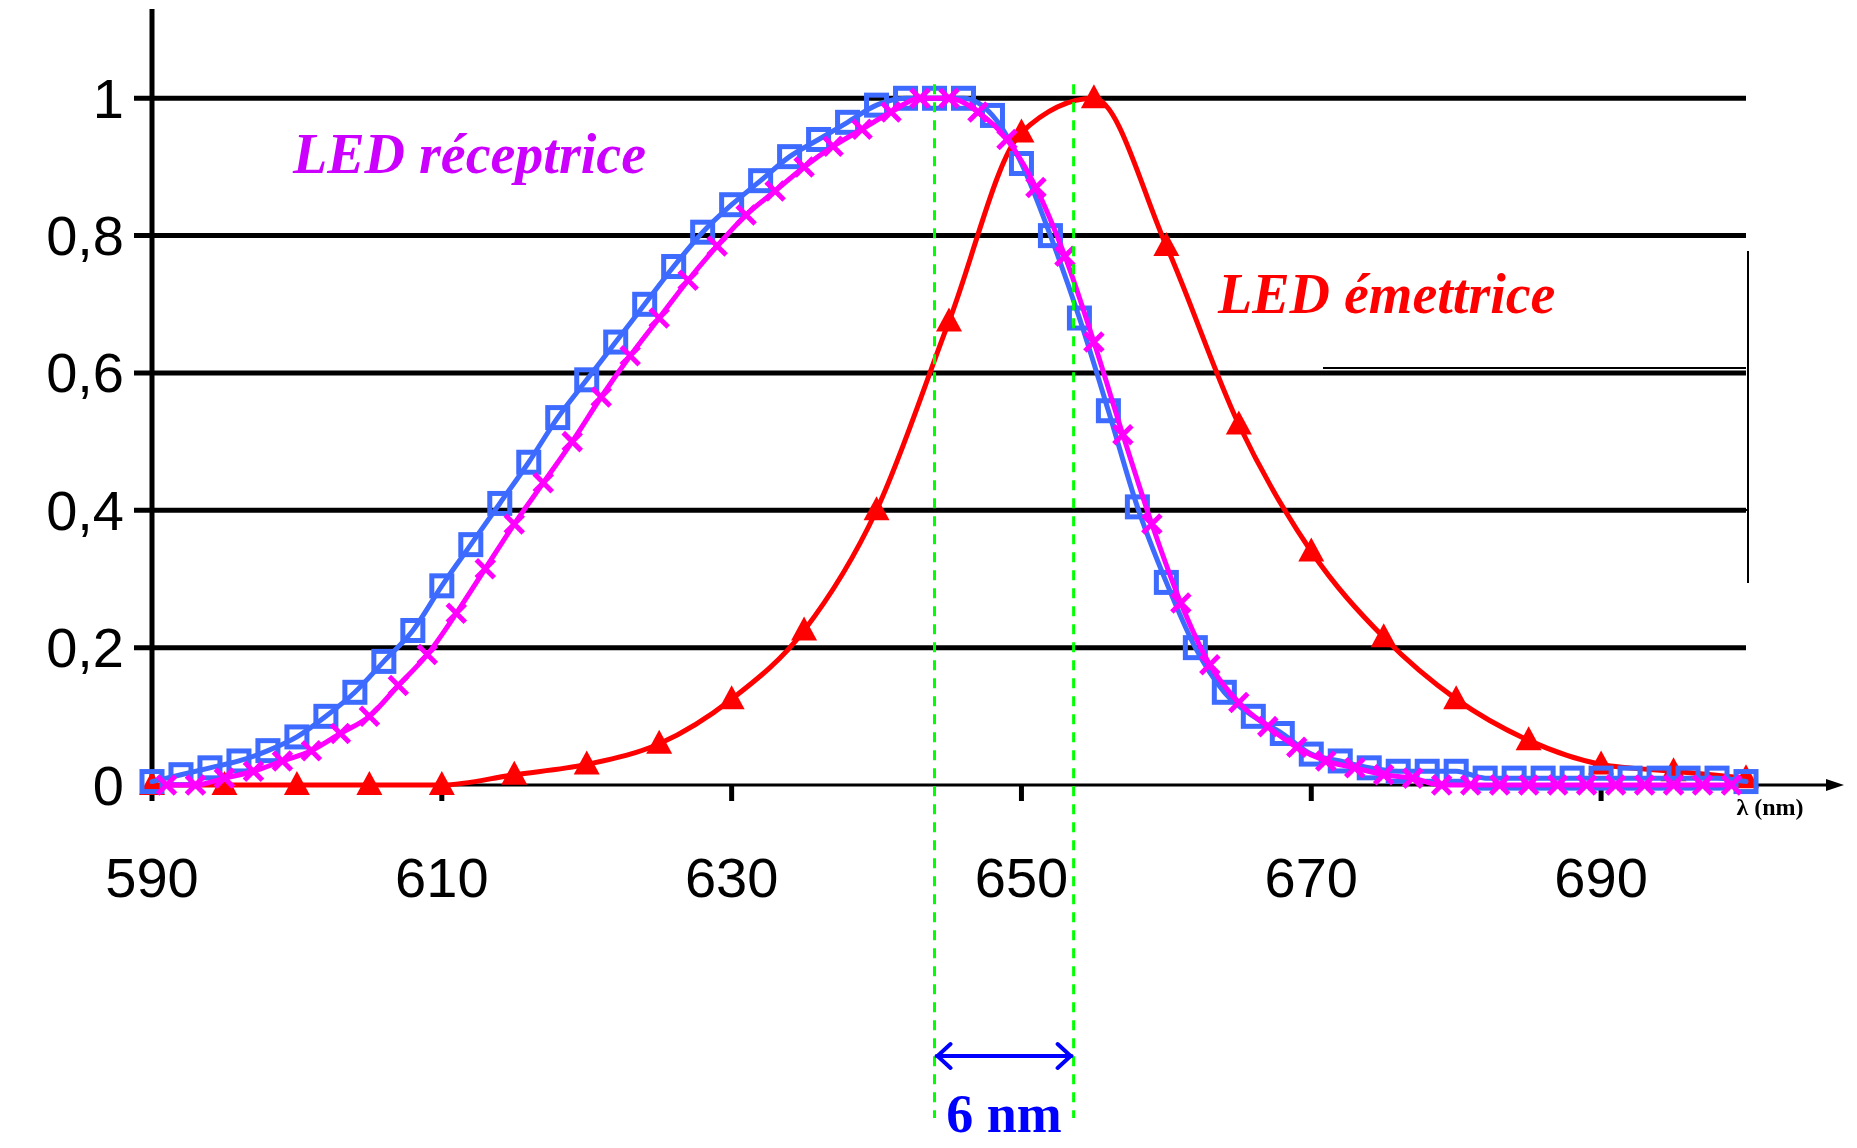 The height and width of the screenshot is (1148, 1857). I want to click on x-tick-label: 650, so click(1021, 877).